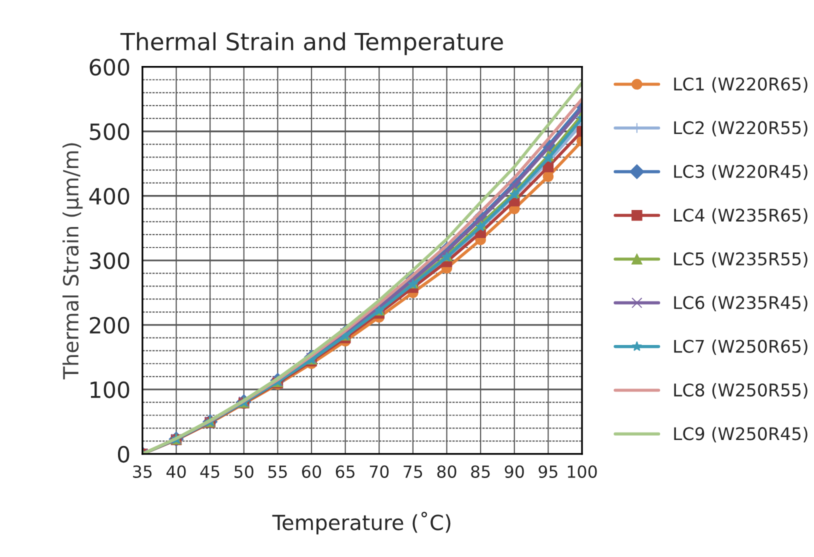 The image size is (814, 557). What do you see at coordinates (311, 44) in the screenshot?
I see `chart-title: Thermal Strain and Temperature` at bounding box center [311, 44].